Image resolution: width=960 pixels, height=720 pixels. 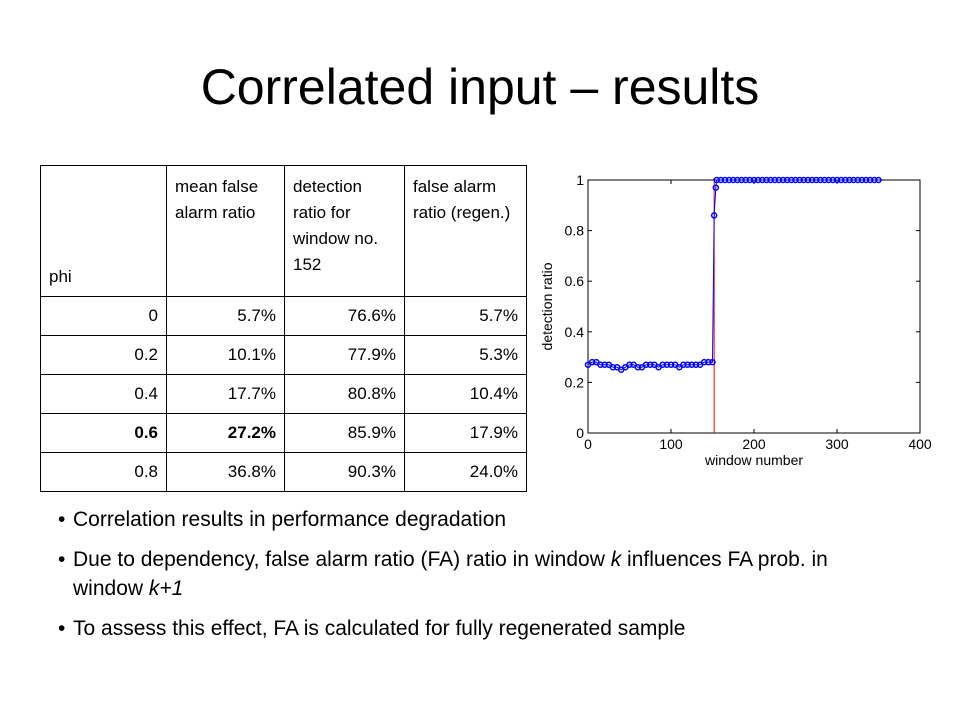 What do you see at coordinates (103, 355) in the screenshot?
I see `table-cell: 0.2` at bounding box center [103, 355].